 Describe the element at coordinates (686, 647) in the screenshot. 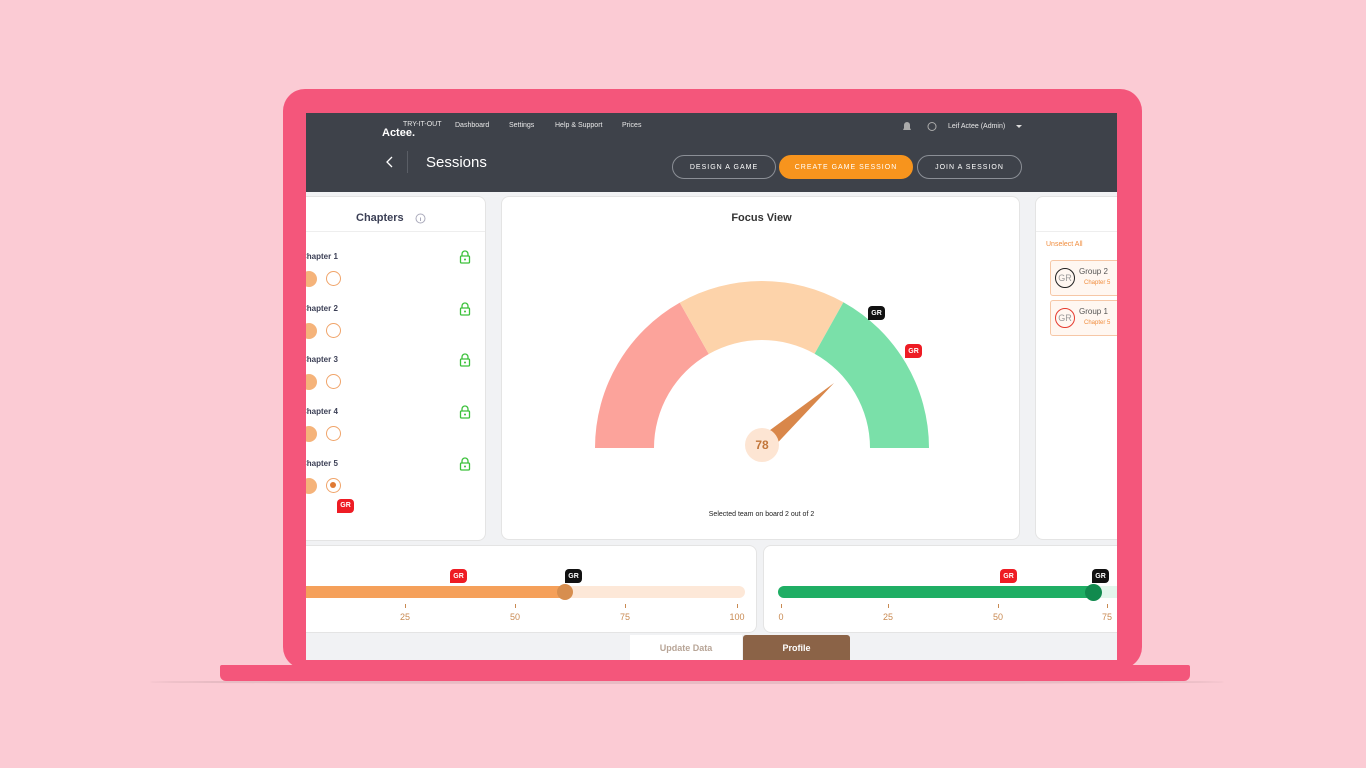

I see `update-tab: Update Data` at that location.